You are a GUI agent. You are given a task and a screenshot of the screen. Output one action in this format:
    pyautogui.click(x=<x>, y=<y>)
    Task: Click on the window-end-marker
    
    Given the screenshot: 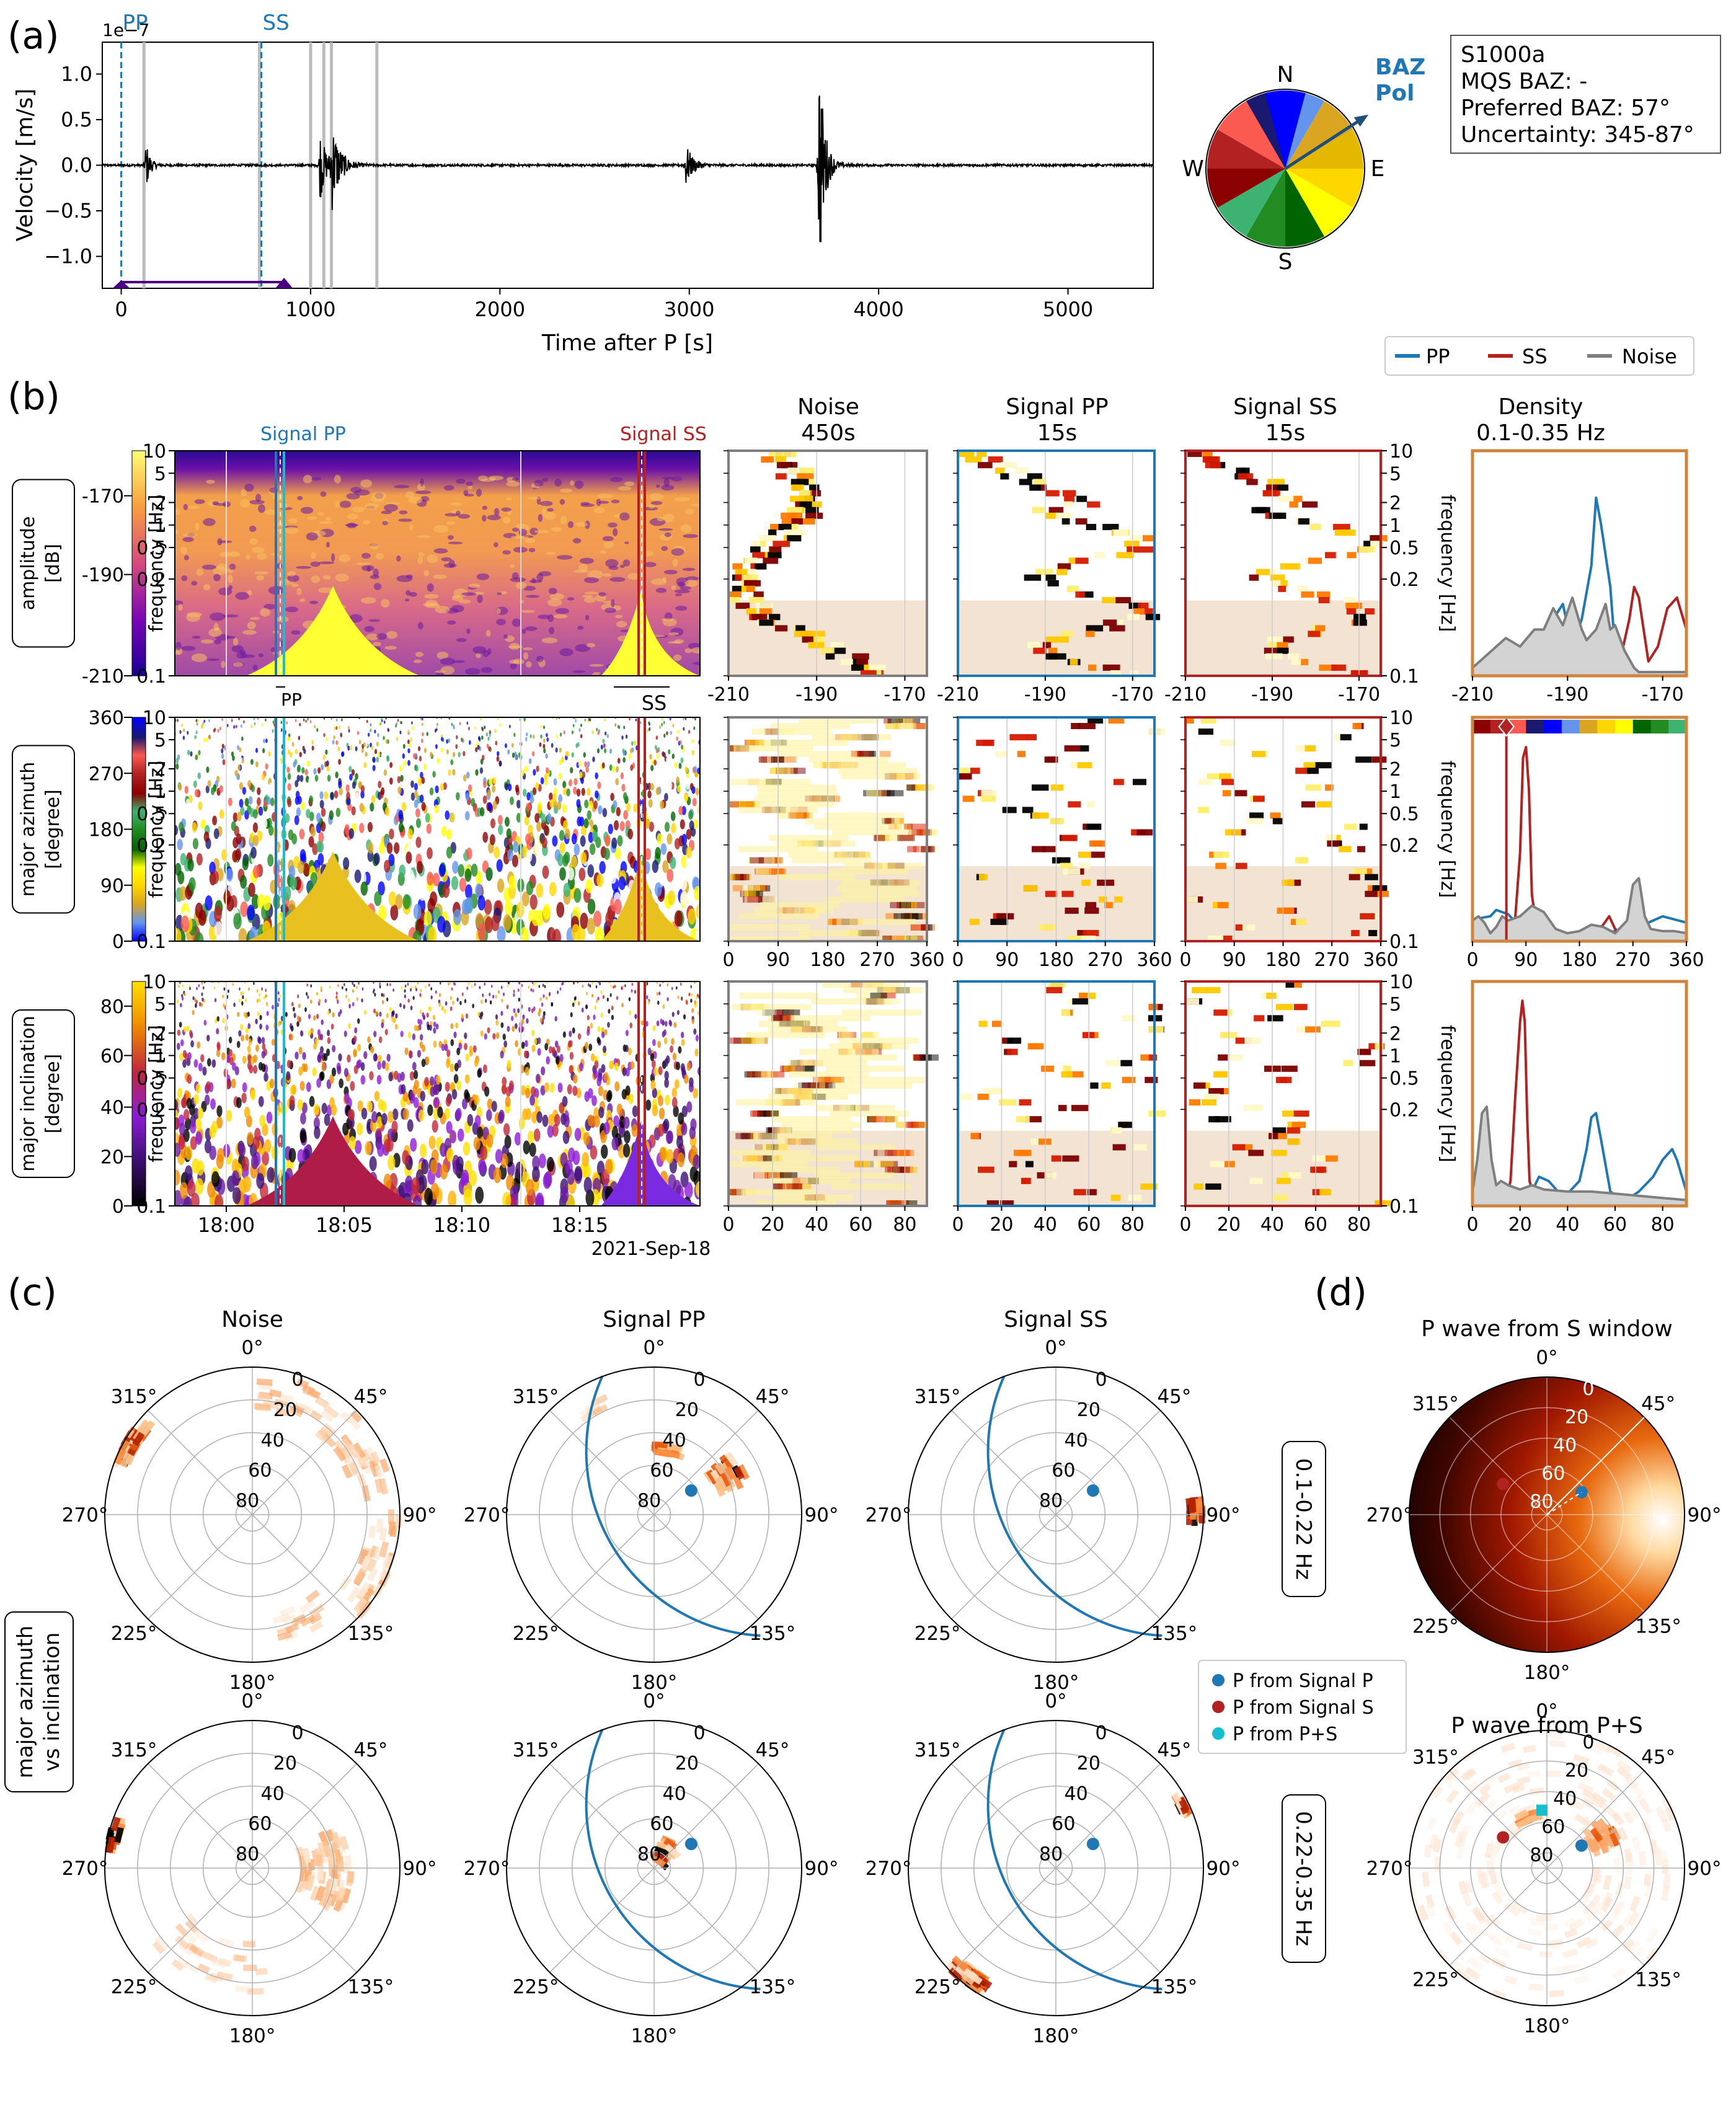 What is the action you would take?
    pyautogui.click(x=284, y=283)
    